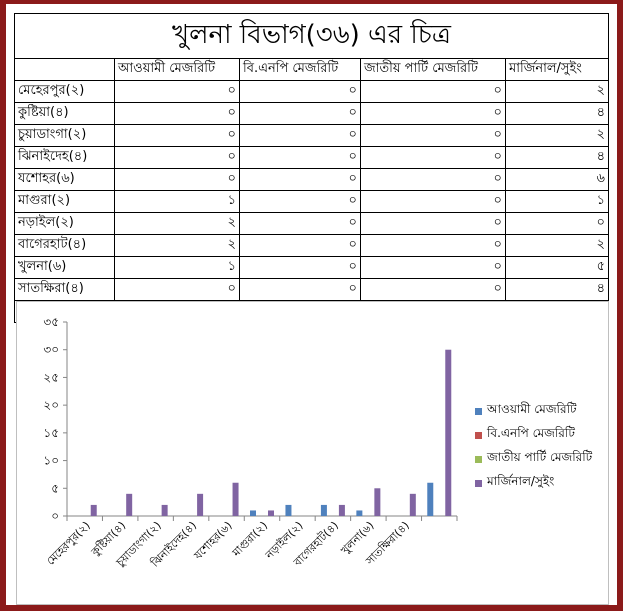 This screenshot has height=611, width=623. I want to click on row-label-cell: চুয়াডাংগা(২), so click(64, 135).